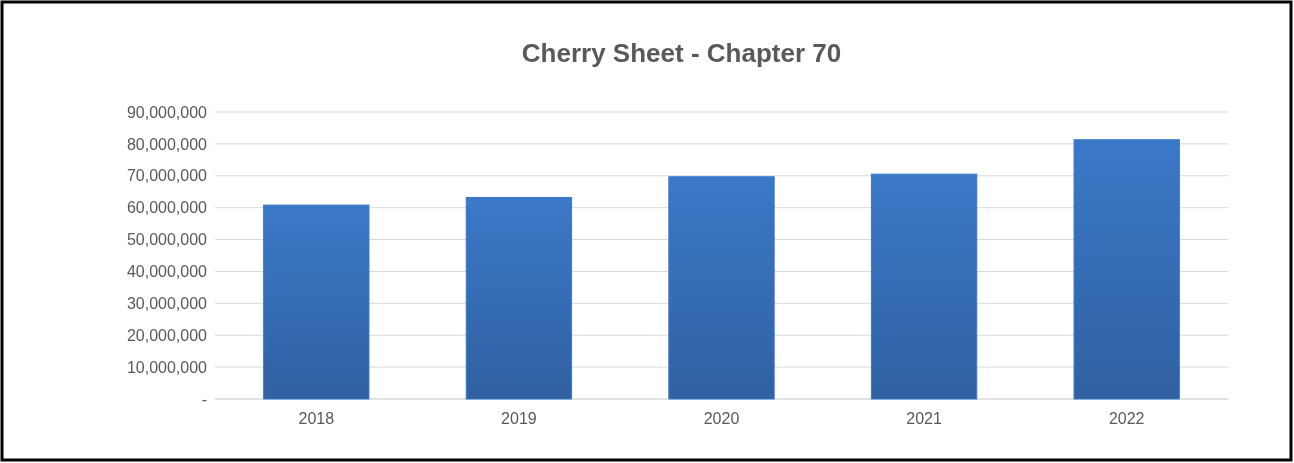 The width and height of the screenshot is (1294, 463). What do you see at coordinates (167, 112) in the screenshot?
I see `y-tick-label: 90,000,000` at bounding box center [167, 112].